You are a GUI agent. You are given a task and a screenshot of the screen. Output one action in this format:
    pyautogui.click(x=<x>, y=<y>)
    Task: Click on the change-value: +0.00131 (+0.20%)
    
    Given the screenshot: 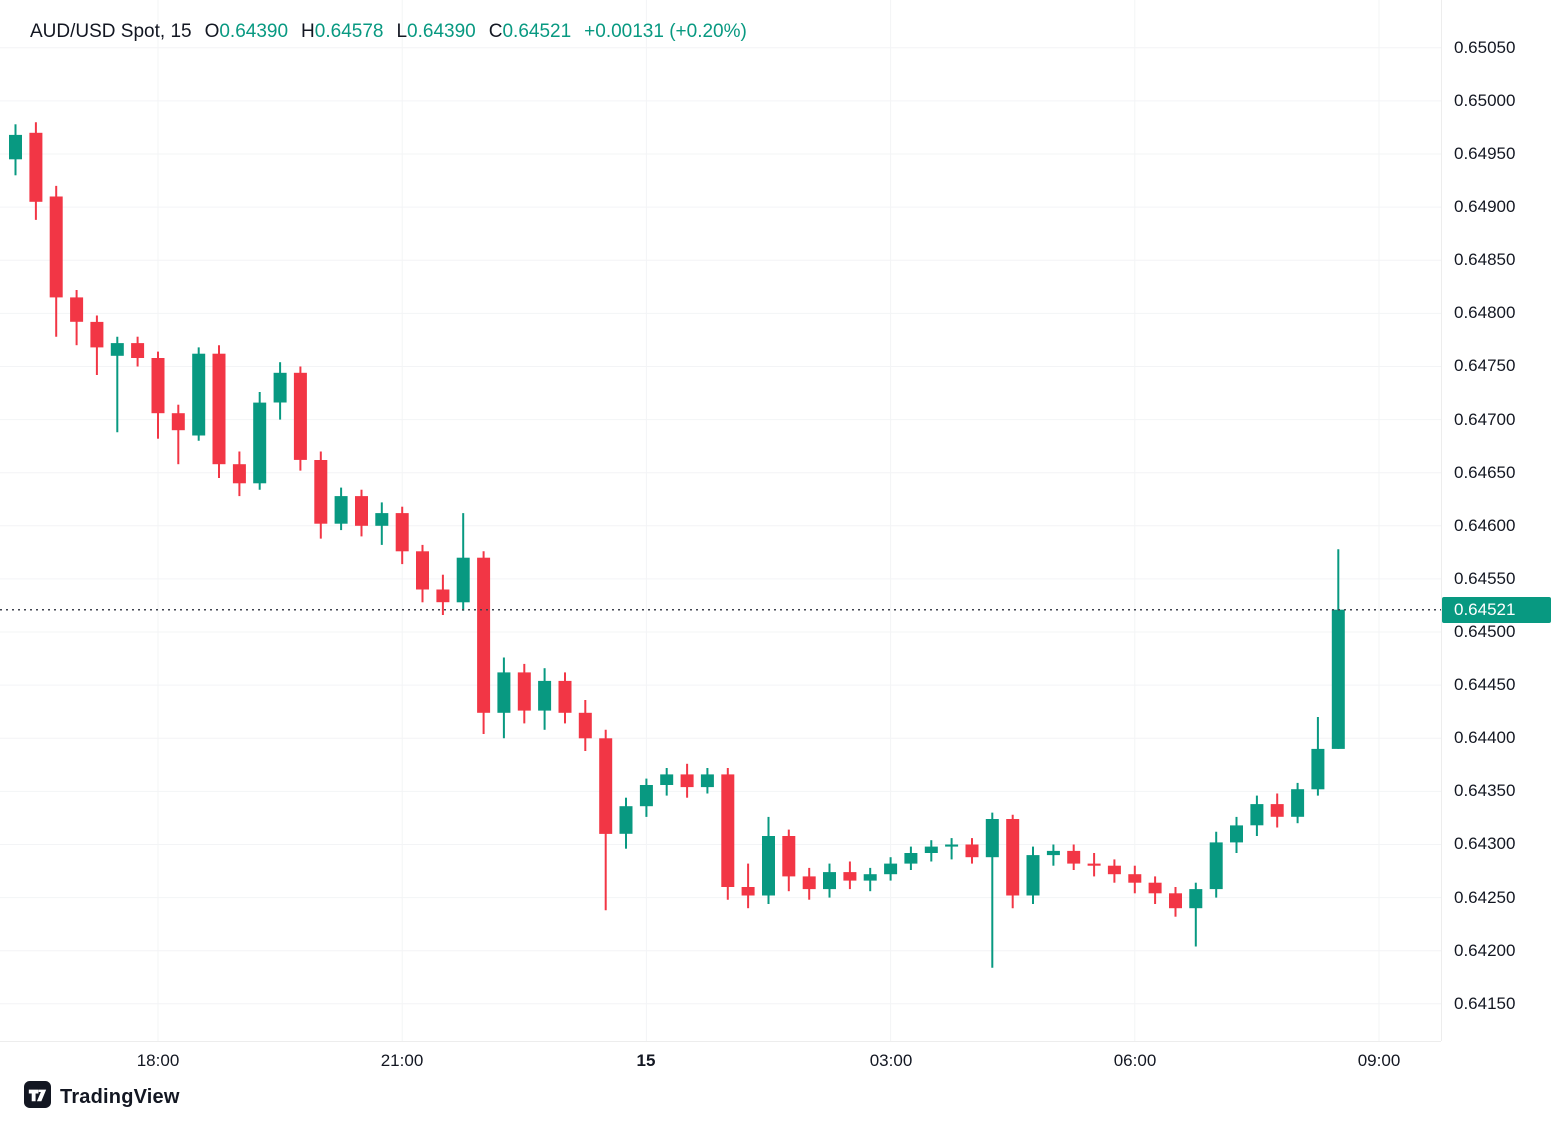 What is the action you would take?
    pyautogui.click(x=665, y=31)
    